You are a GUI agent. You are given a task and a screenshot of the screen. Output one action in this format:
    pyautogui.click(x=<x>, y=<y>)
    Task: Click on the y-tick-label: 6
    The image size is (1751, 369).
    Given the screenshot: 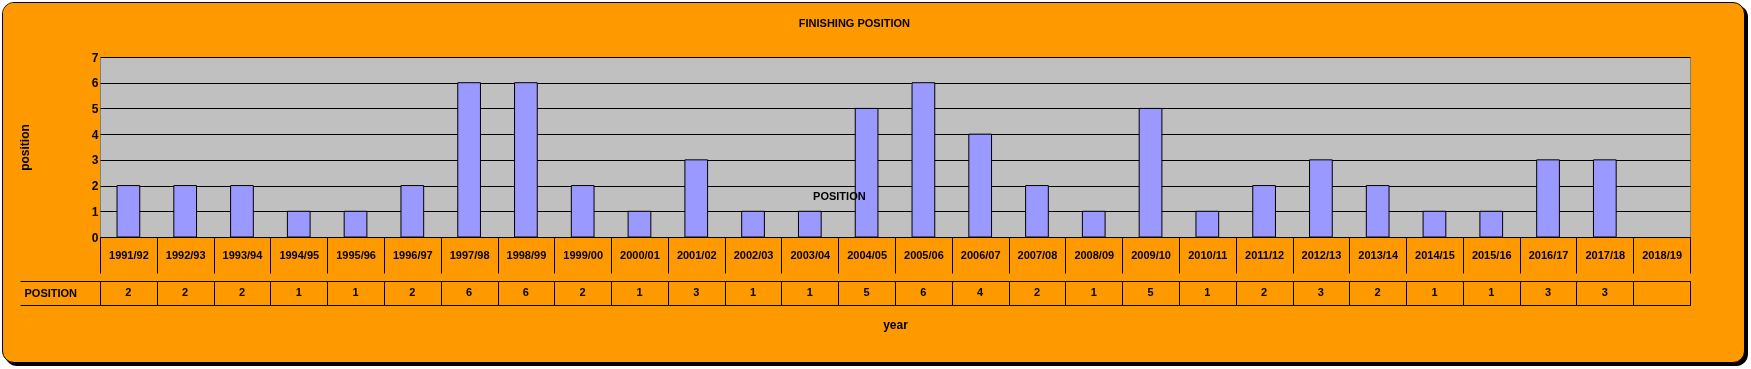 What is the action you would take?
    pyautogui.click(x=95, y=83)
    